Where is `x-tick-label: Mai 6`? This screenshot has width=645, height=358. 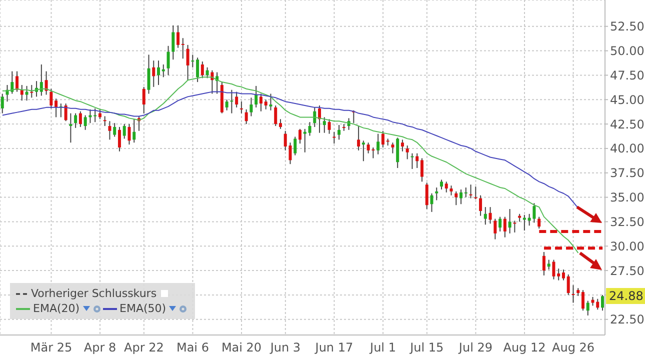
x-tick-label: Mai 6 is located at coordinates (192, 347).